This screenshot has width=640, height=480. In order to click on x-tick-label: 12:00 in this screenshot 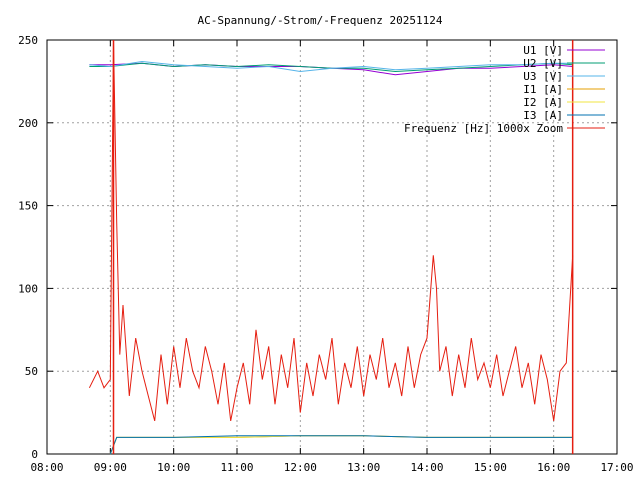, I will do `click(300, 467)`.